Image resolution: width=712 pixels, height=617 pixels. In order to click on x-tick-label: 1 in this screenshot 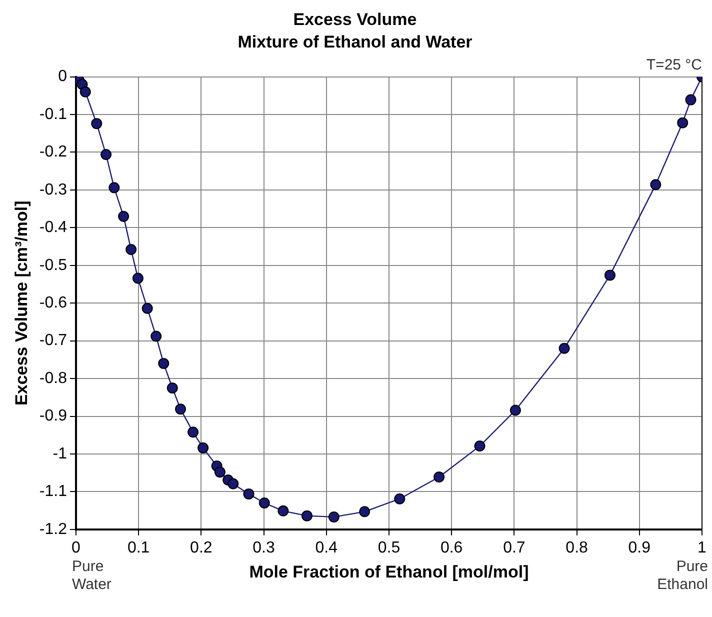, I will do `click(702, 547)`.